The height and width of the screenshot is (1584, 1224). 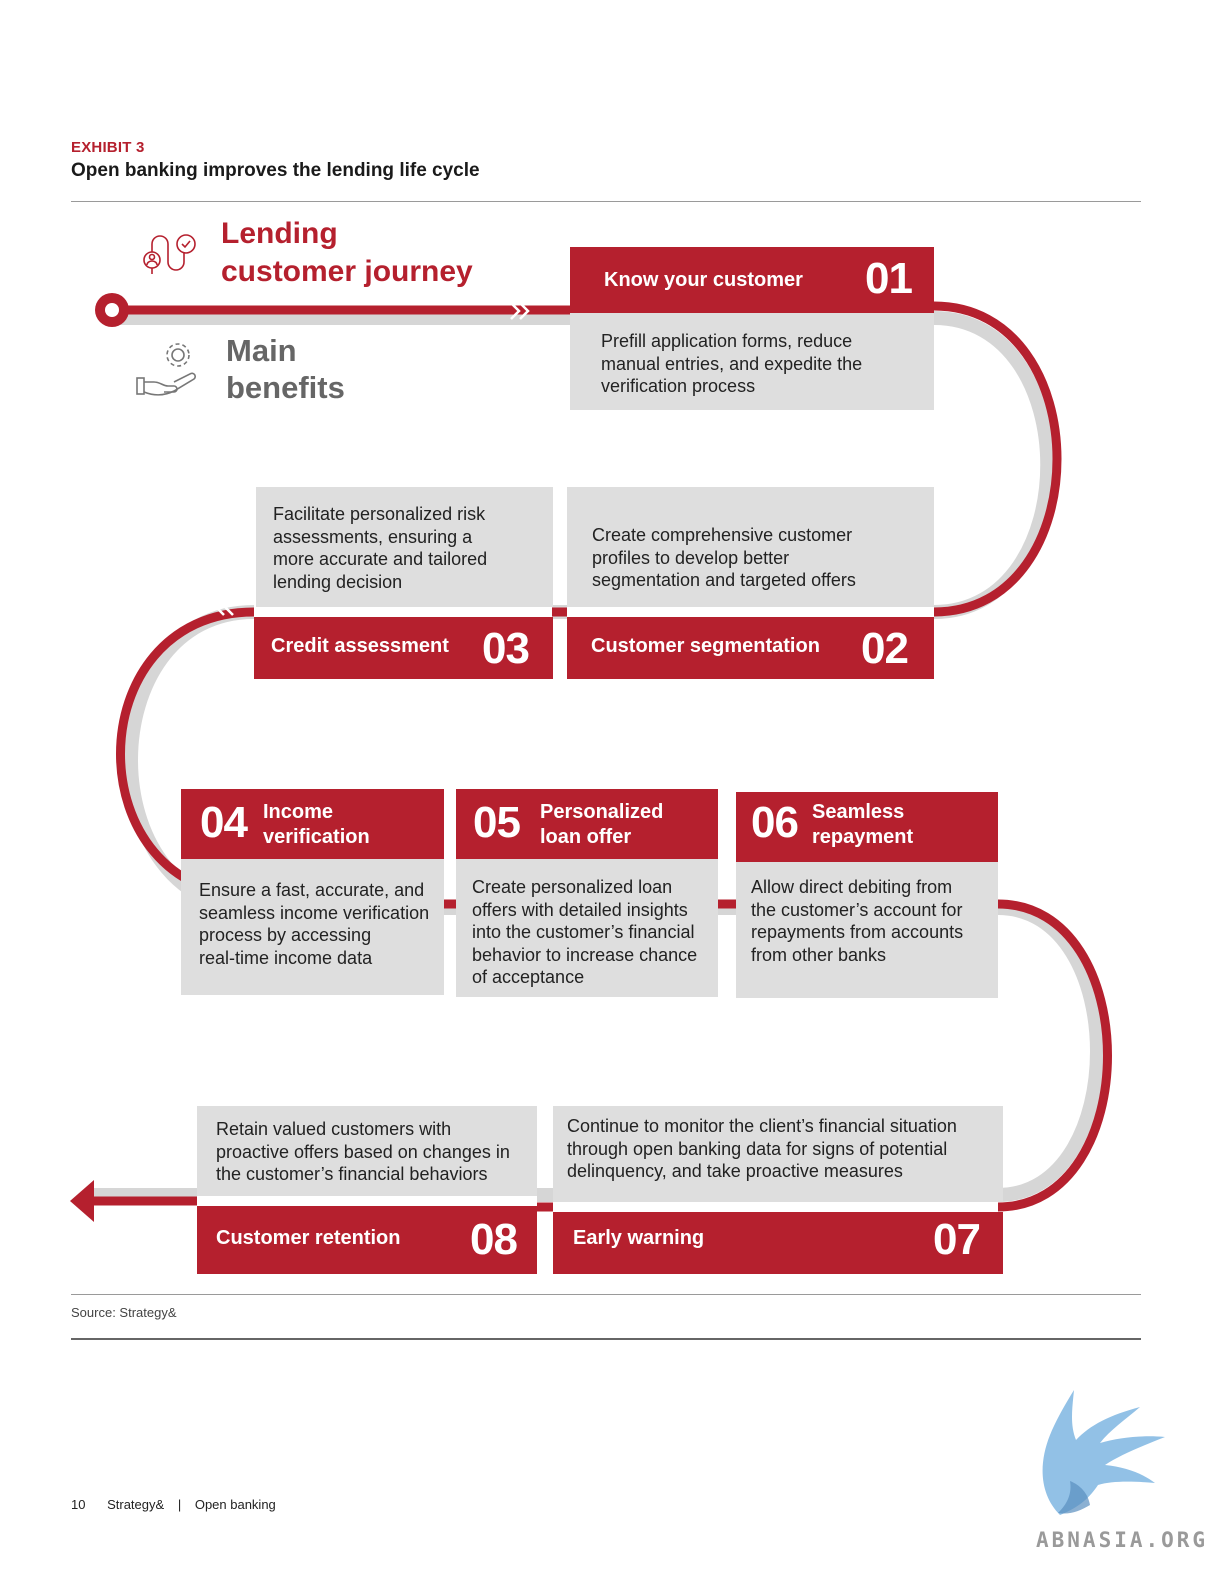 What do you see at coordinates (173, 1504) in the screenshot?
I see `page-footer: 10 Strategy& | Open banking` at bounding box center [173, 1504].